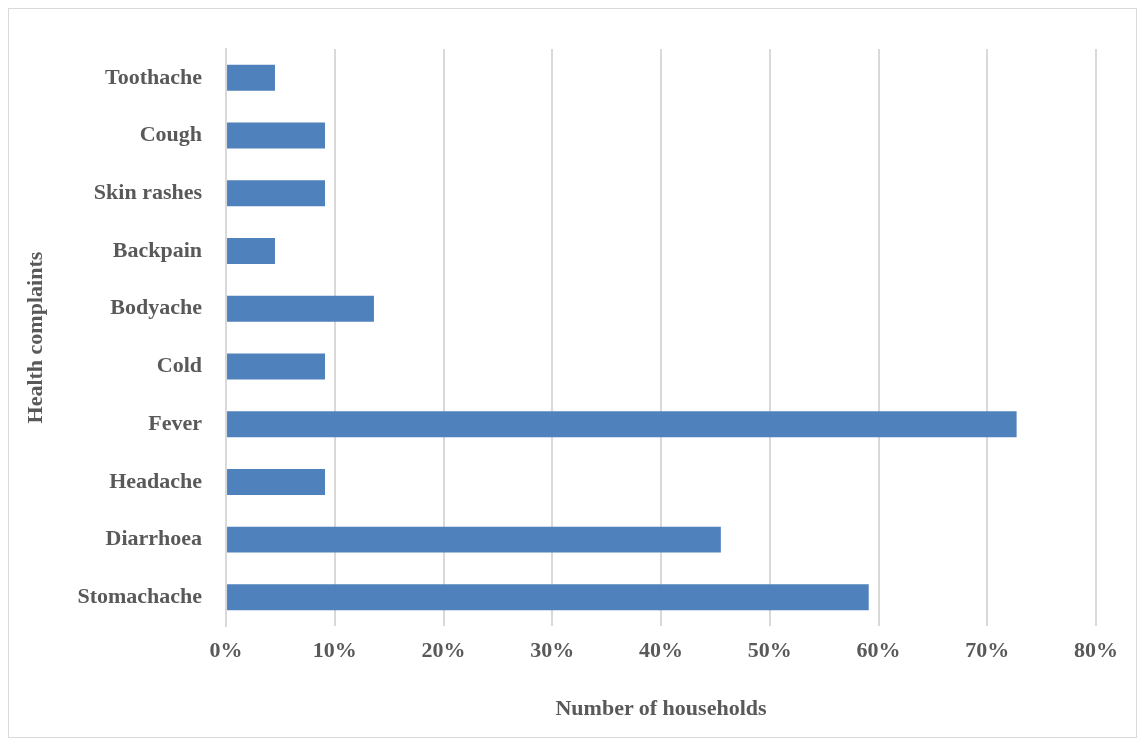 The image size is (1145, 746). I want to click on x-tick-label: 70%, so click(987, 650).